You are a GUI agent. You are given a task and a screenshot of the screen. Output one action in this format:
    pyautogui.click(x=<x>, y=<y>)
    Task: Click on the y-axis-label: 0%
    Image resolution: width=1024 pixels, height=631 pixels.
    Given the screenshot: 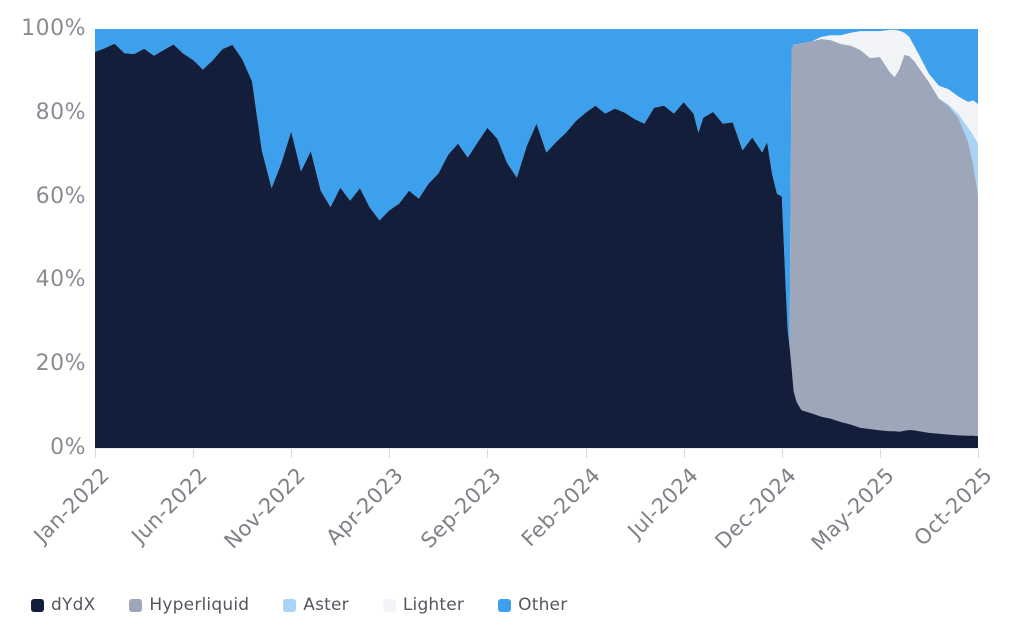 What is the action you would take?
    pyautogui.click(x=68, y=447)
    